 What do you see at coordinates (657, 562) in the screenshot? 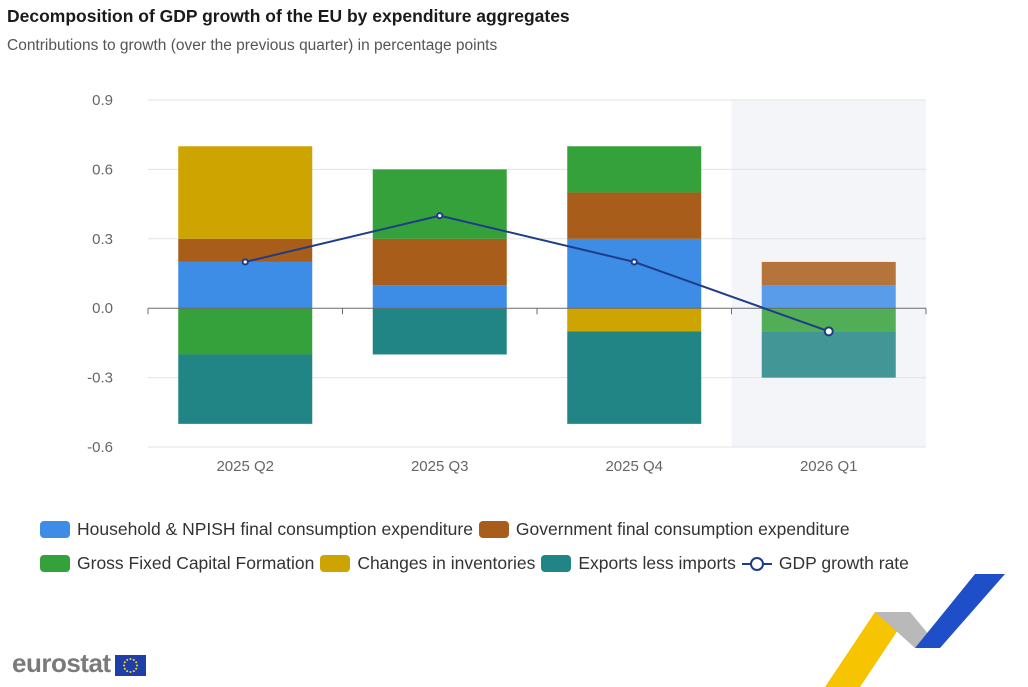
I see `legend-label-exports: Exports less imports` at bounding box center [657, 562].